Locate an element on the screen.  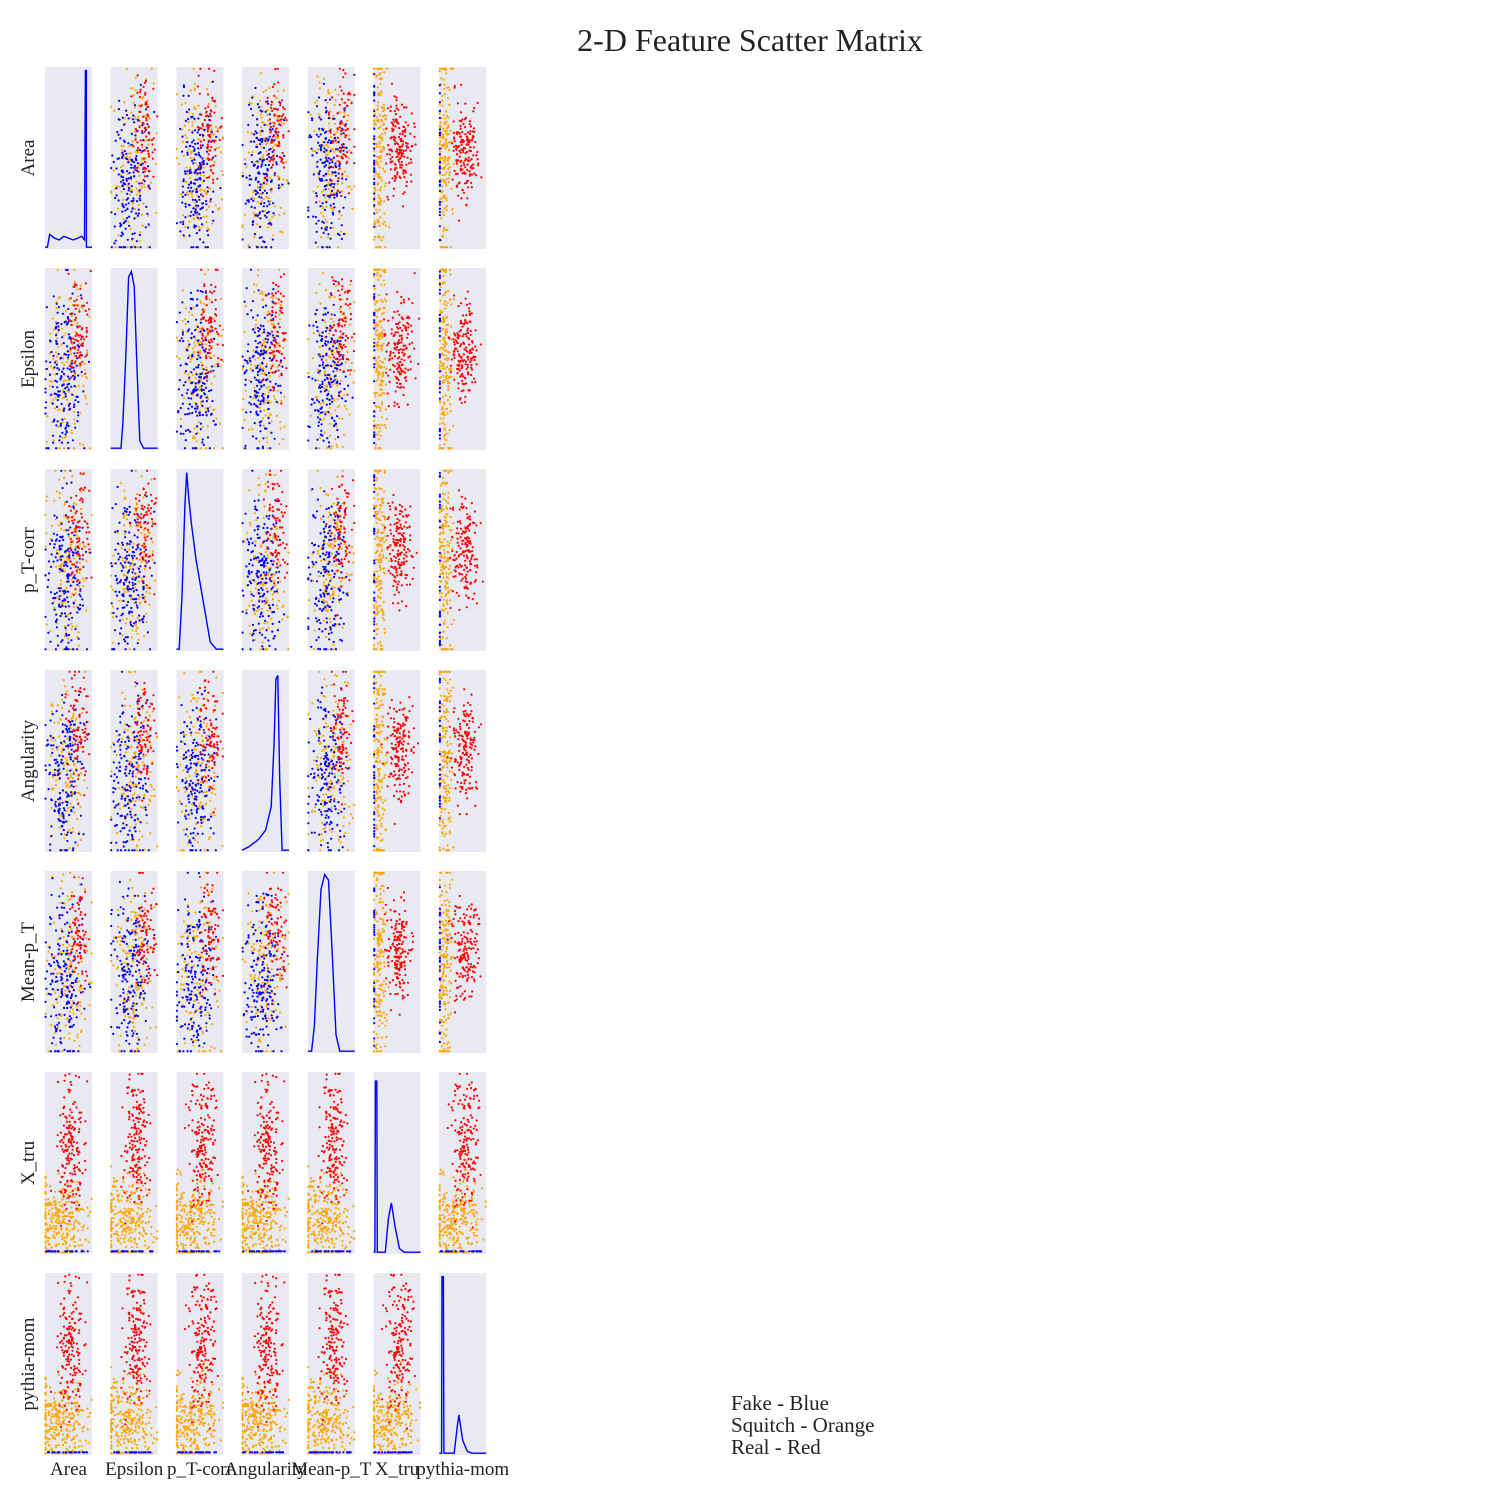
scatter-panel-p_T-corr-vs-Area is located at coordinates (68, 560).